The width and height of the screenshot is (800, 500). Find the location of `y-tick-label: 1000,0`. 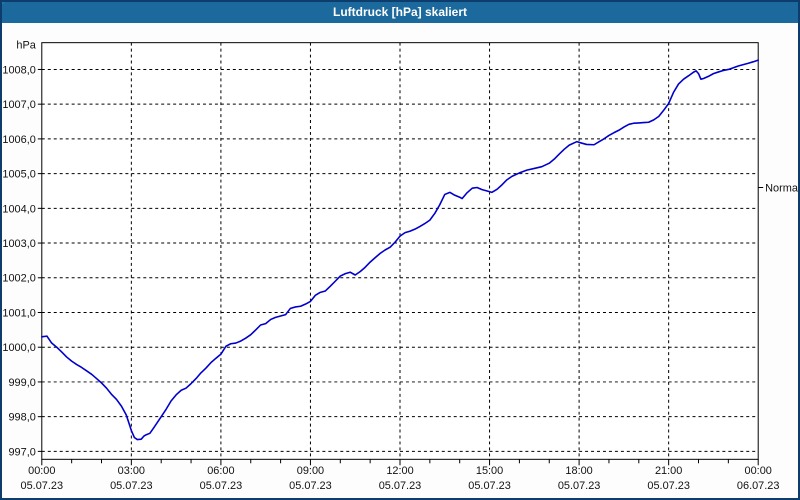

y-tick-label: 1000,0 is located at coordinates (18, 348).